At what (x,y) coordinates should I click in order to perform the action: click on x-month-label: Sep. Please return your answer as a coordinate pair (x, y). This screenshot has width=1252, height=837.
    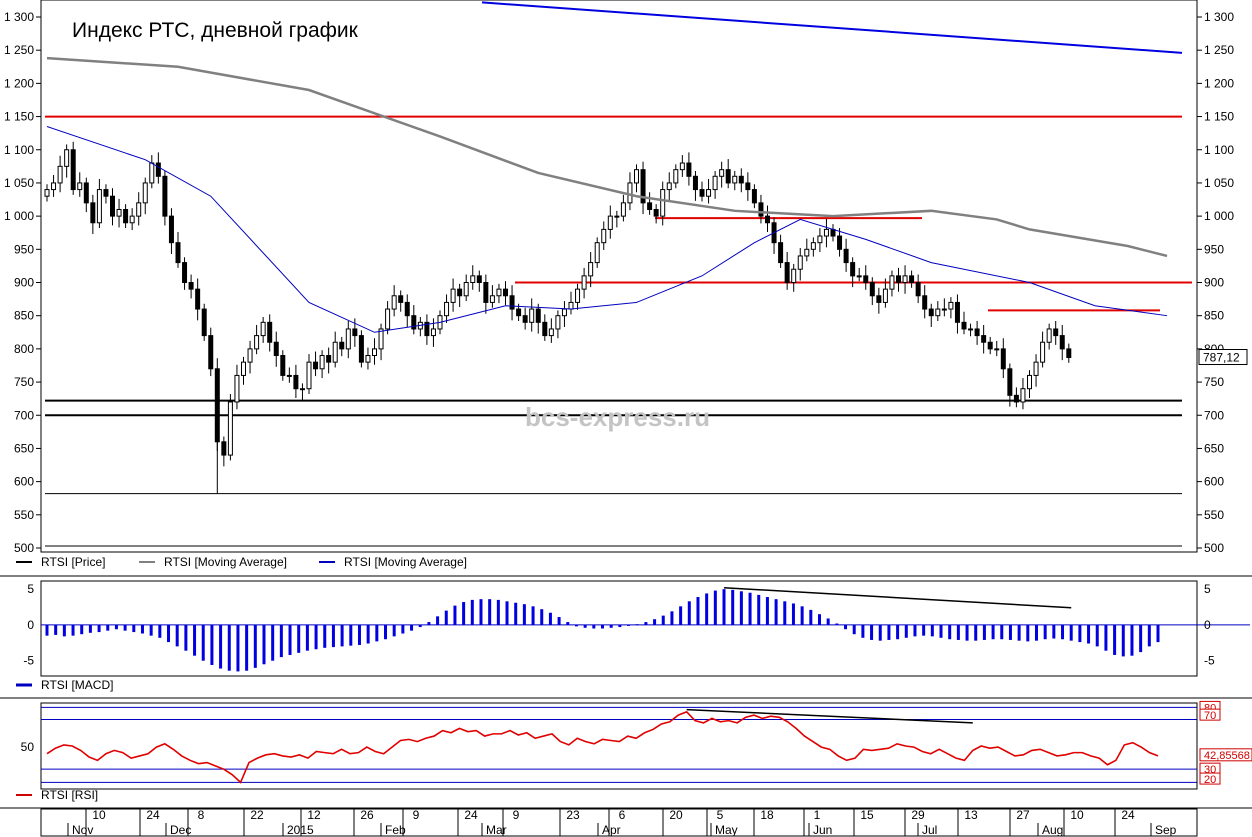
    Looking at the image, I should click on (1166, 830).